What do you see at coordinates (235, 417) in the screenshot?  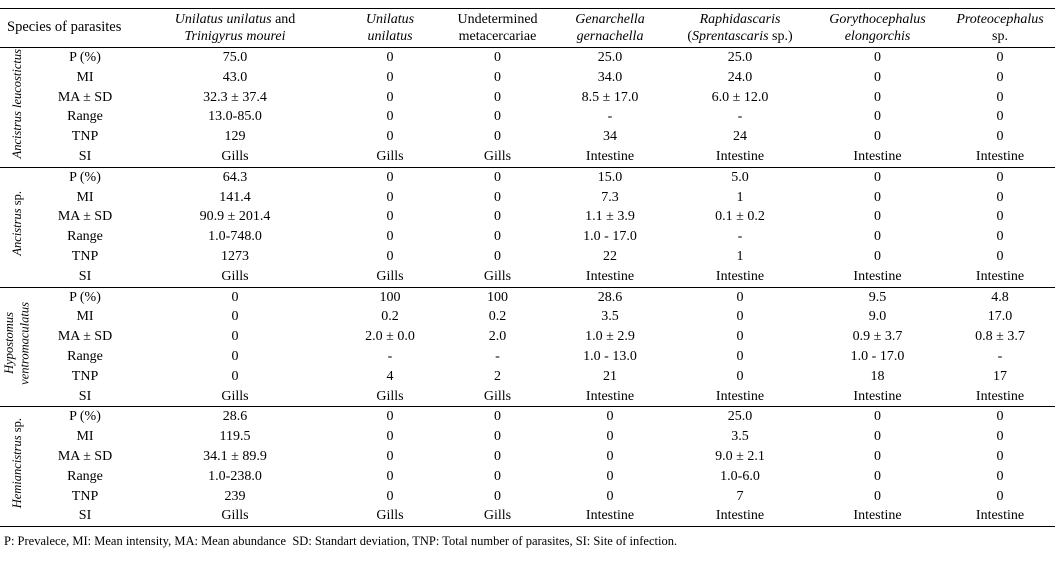 I see `value-cell: 28.6` at bounding box center [235, 417].